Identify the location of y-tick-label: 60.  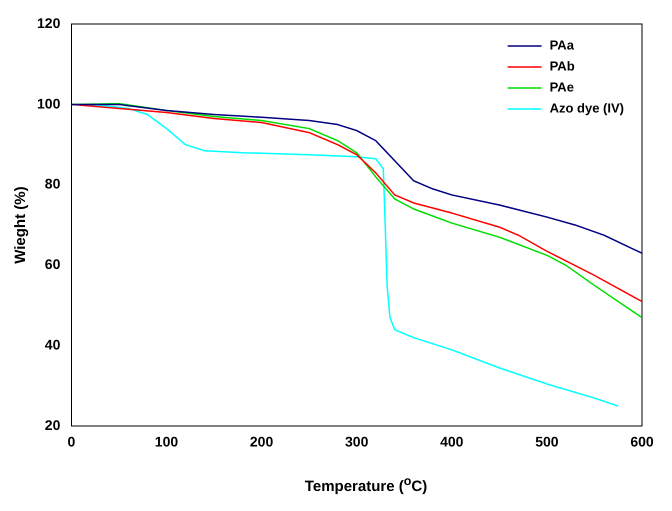
(52, 264).